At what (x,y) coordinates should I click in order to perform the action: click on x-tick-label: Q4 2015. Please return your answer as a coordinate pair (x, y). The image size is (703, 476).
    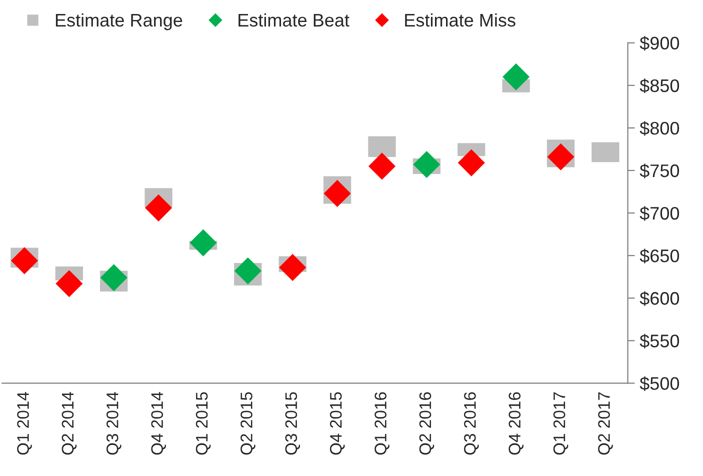
    Looking at the image, I should click on (337, 423).